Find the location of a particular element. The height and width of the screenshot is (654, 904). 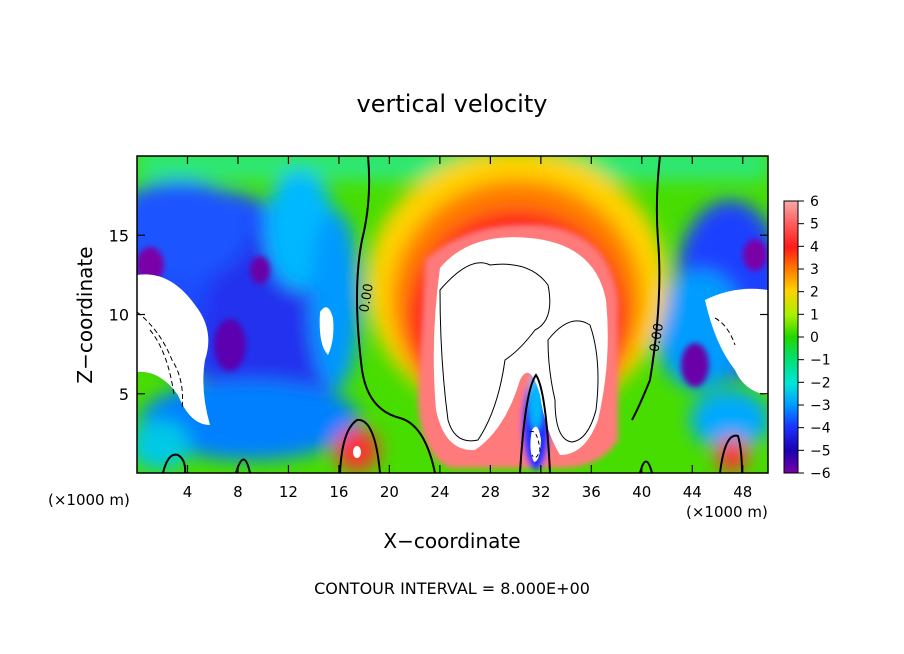

colorbar-tick-label: 1 is located at coordinates (814, 315).